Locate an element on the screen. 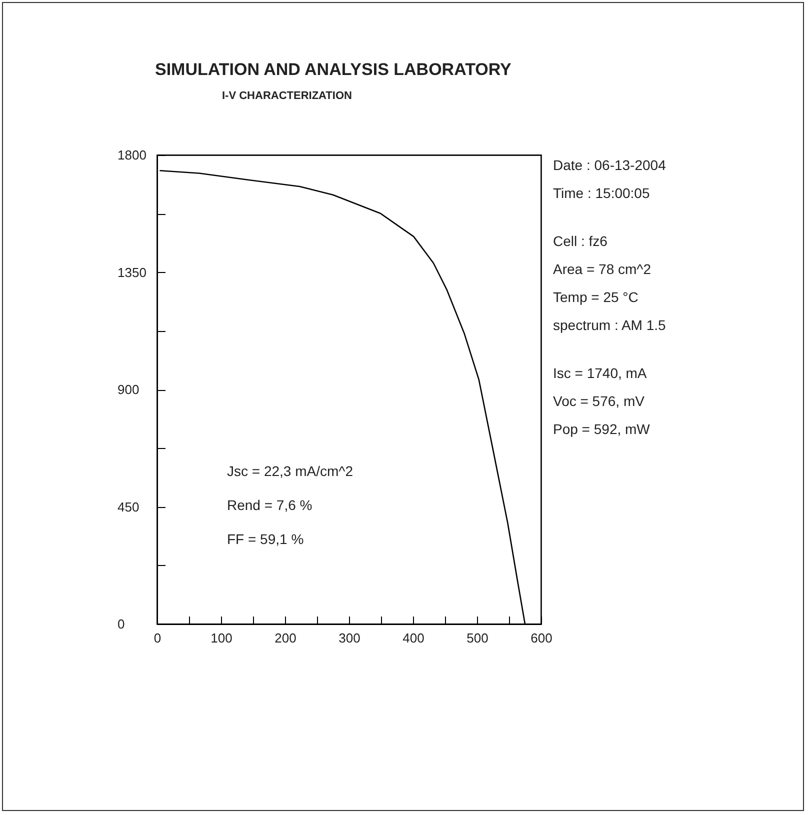  annotation: FF = 59,1 % is located at coordinates (265, 539).